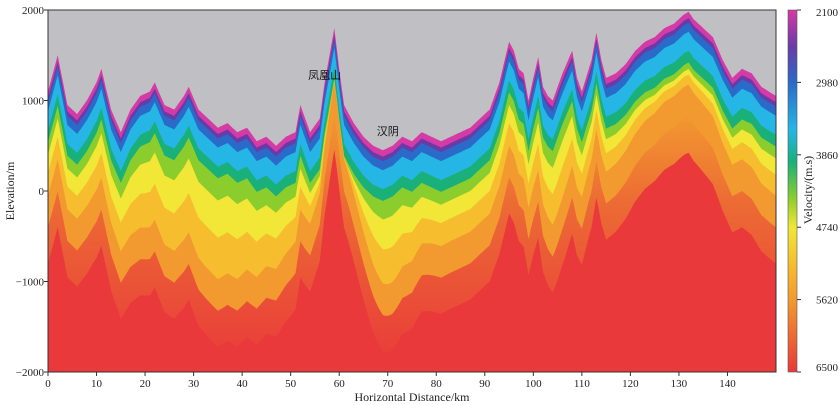  I want to click on x-tick-label: 110, so click(582, 384).